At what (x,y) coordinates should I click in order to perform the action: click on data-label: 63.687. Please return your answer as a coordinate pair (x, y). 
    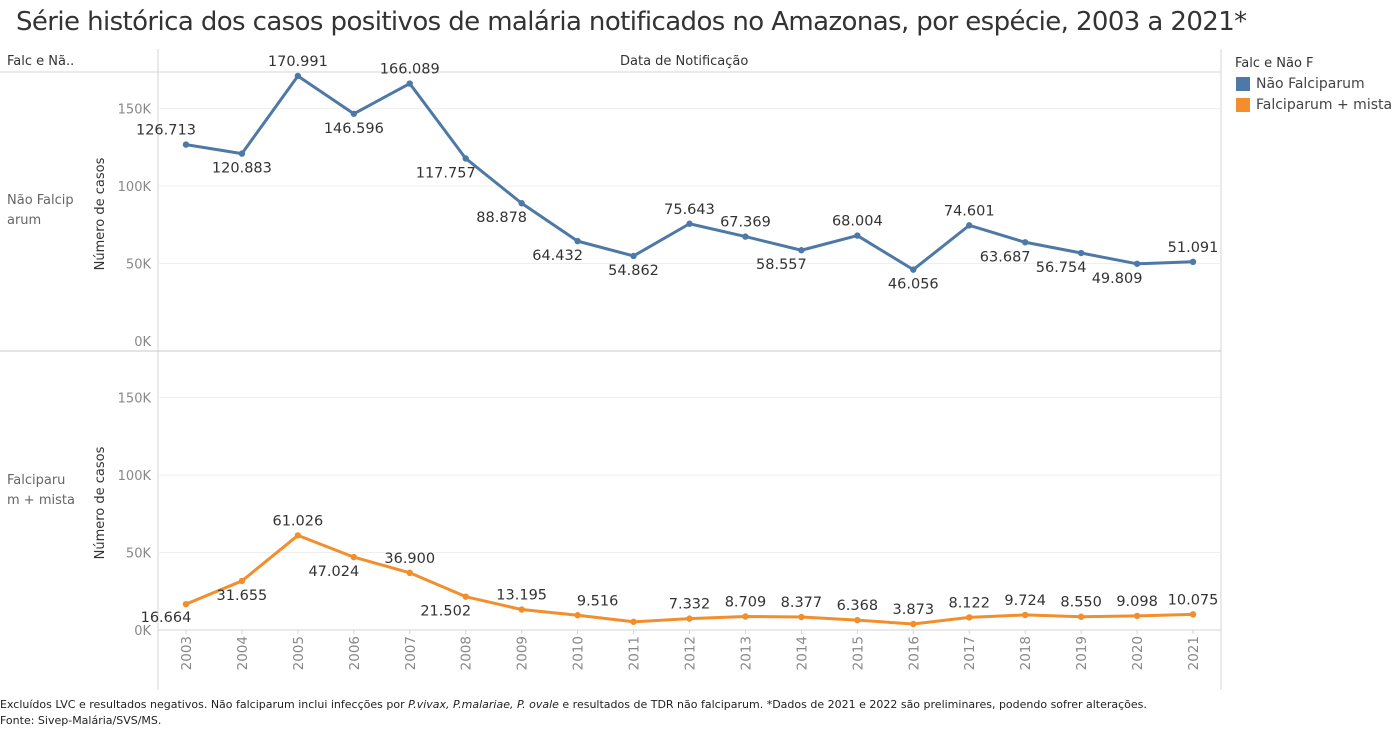
    Looking at the image, I should click on (1005, 257).